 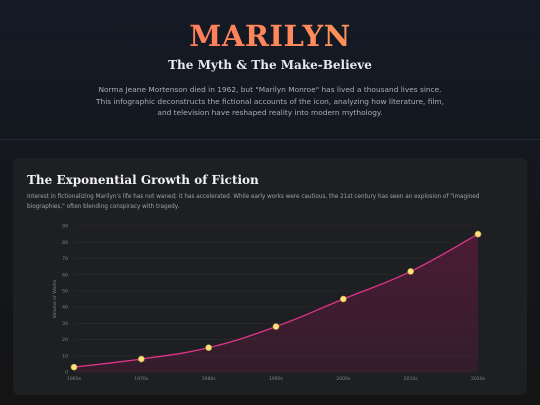 I want to click on page-title: MARILYN, so click(x=270, y=36).